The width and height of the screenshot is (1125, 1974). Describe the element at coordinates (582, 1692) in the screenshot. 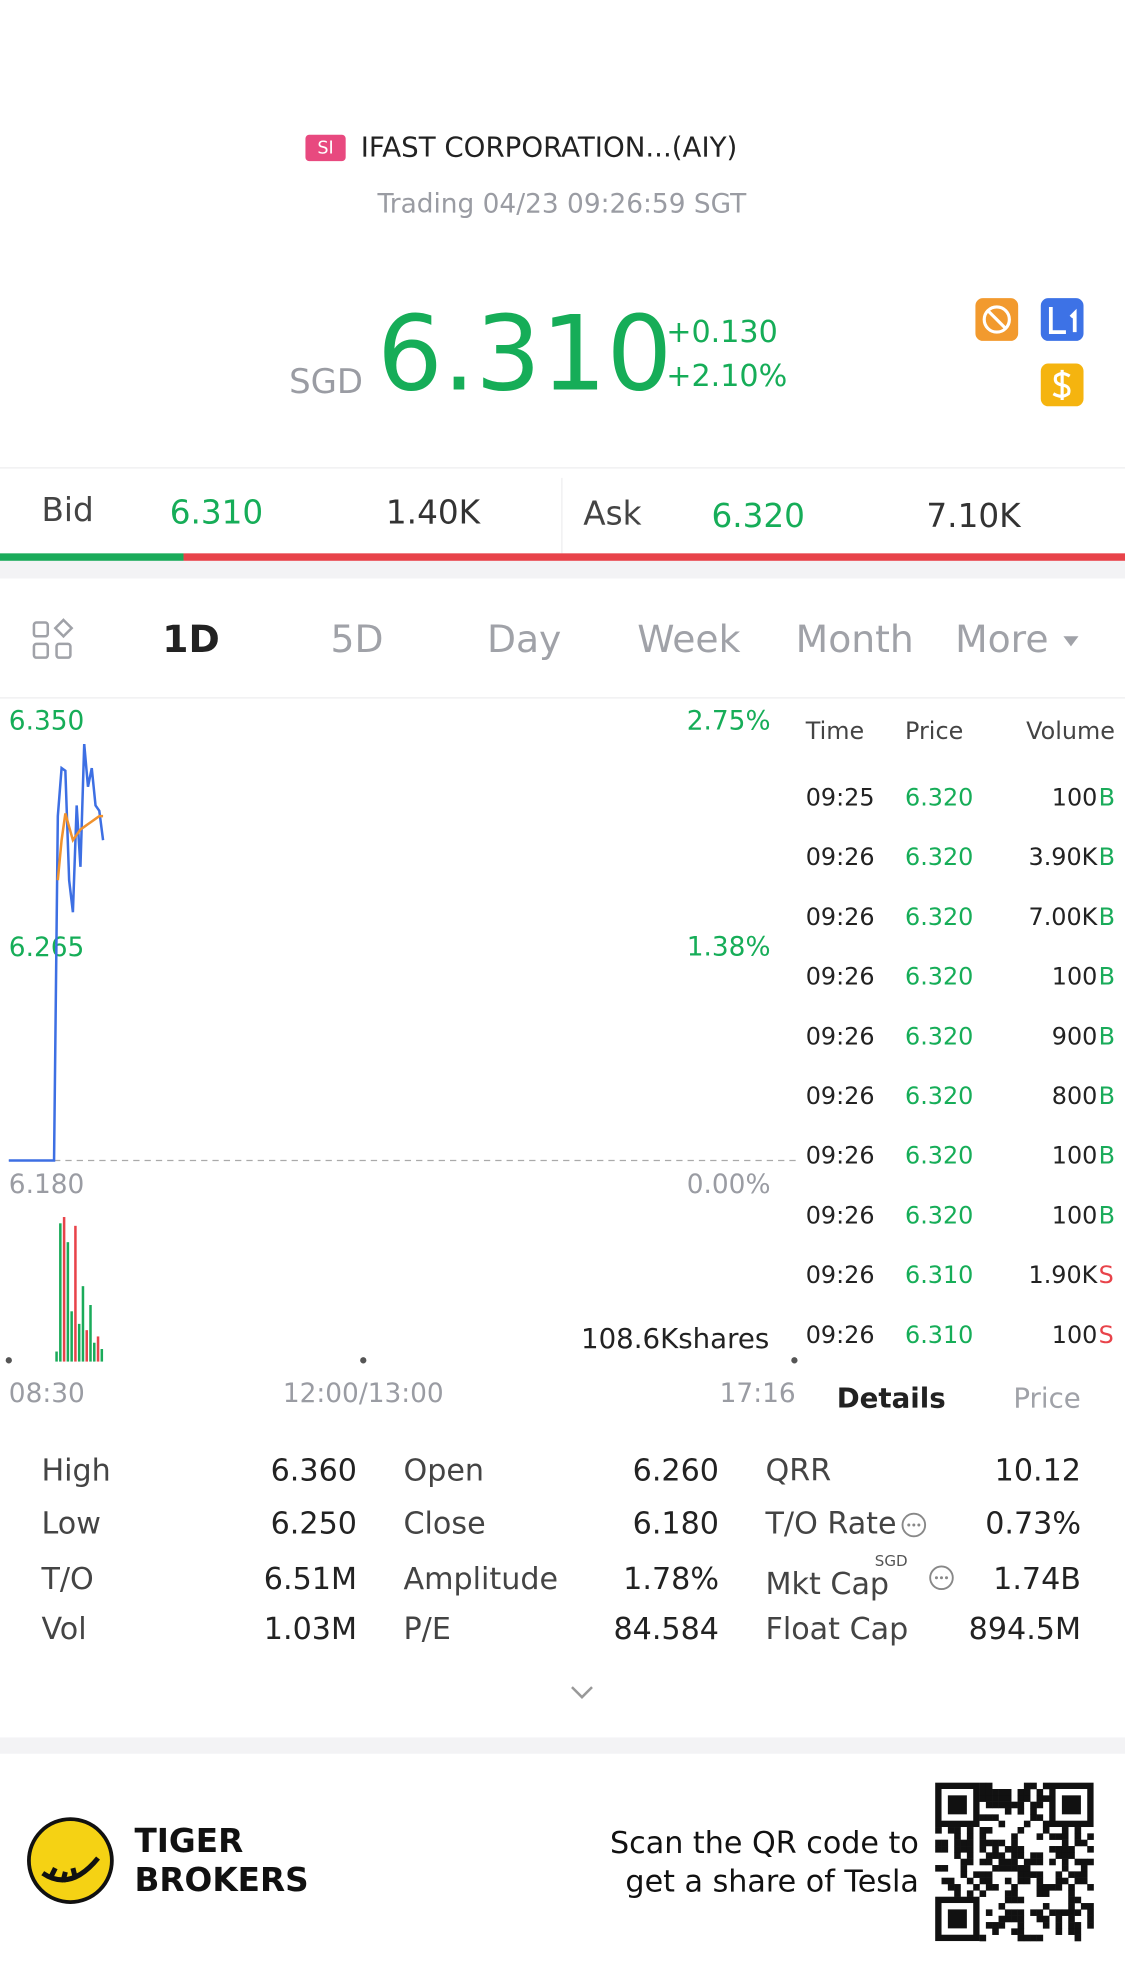

I see `expand` at that location.